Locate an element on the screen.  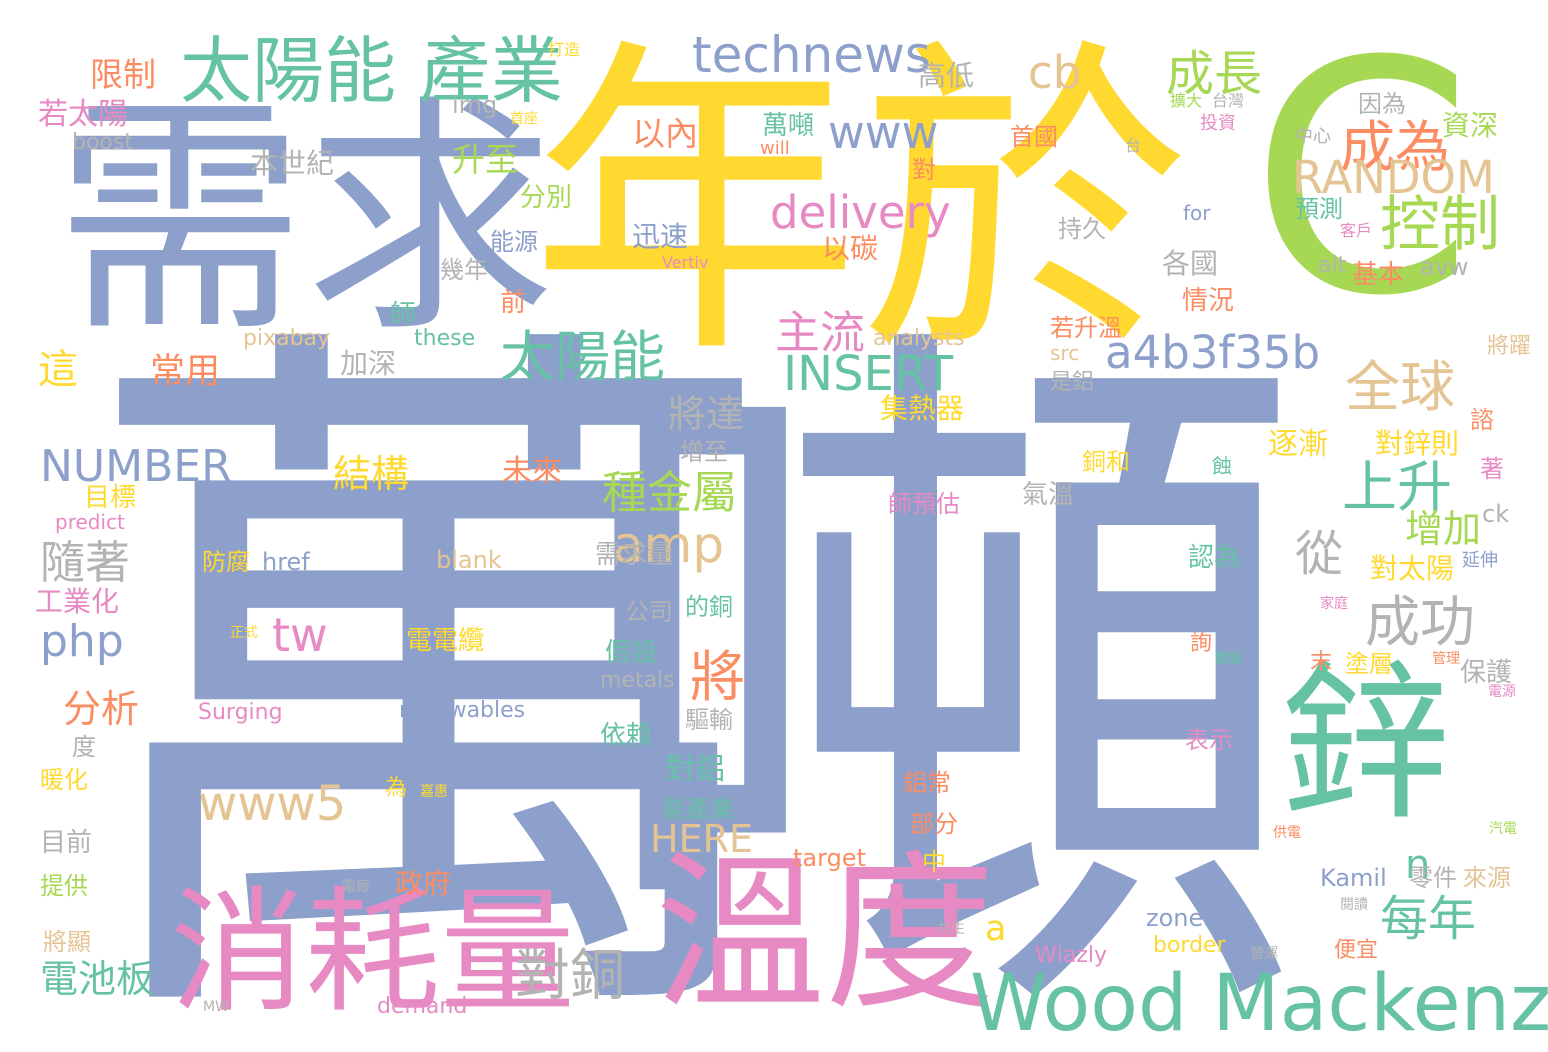
cloud-word: 投資 is located at coordinates (1218, 123).